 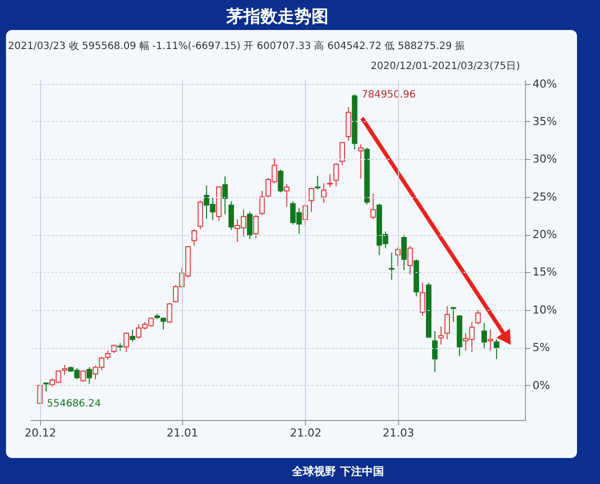 What do you see at coordinates (544, 83) in the screenshot?
I see `y-tick-label: 40%` at bounding box center [544, 83].